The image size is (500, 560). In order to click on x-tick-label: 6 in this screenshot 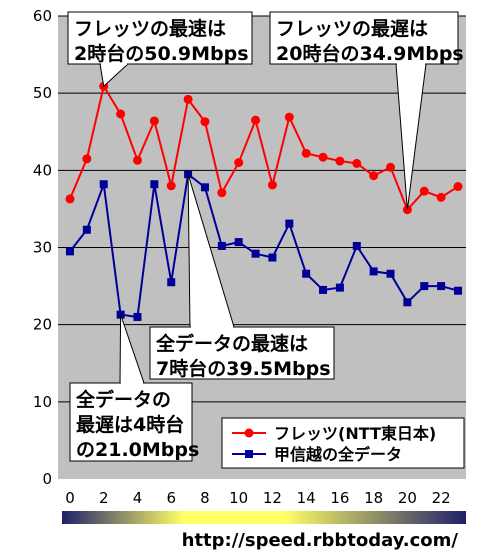, I will do `click(171, 498)`.